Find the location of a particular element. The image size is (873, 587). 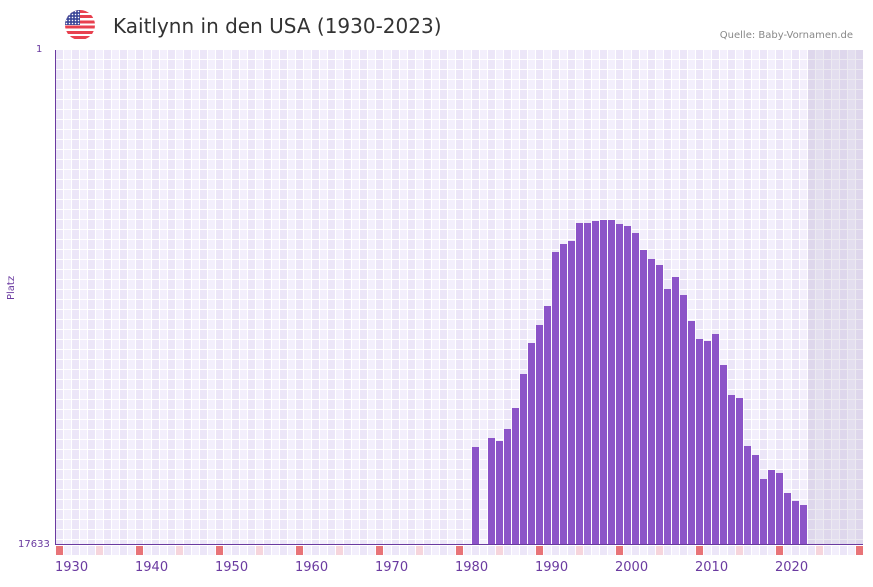

x-axis-line is located at coordinates (459, 544).